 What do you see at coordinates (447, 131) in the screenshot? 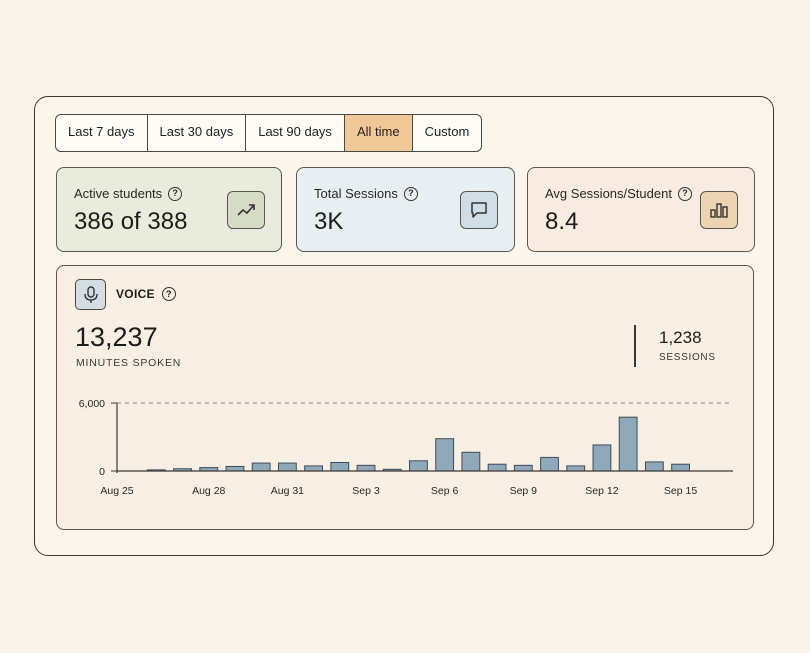
I see `range-custom: Custom` at bounding box center [447, 131].